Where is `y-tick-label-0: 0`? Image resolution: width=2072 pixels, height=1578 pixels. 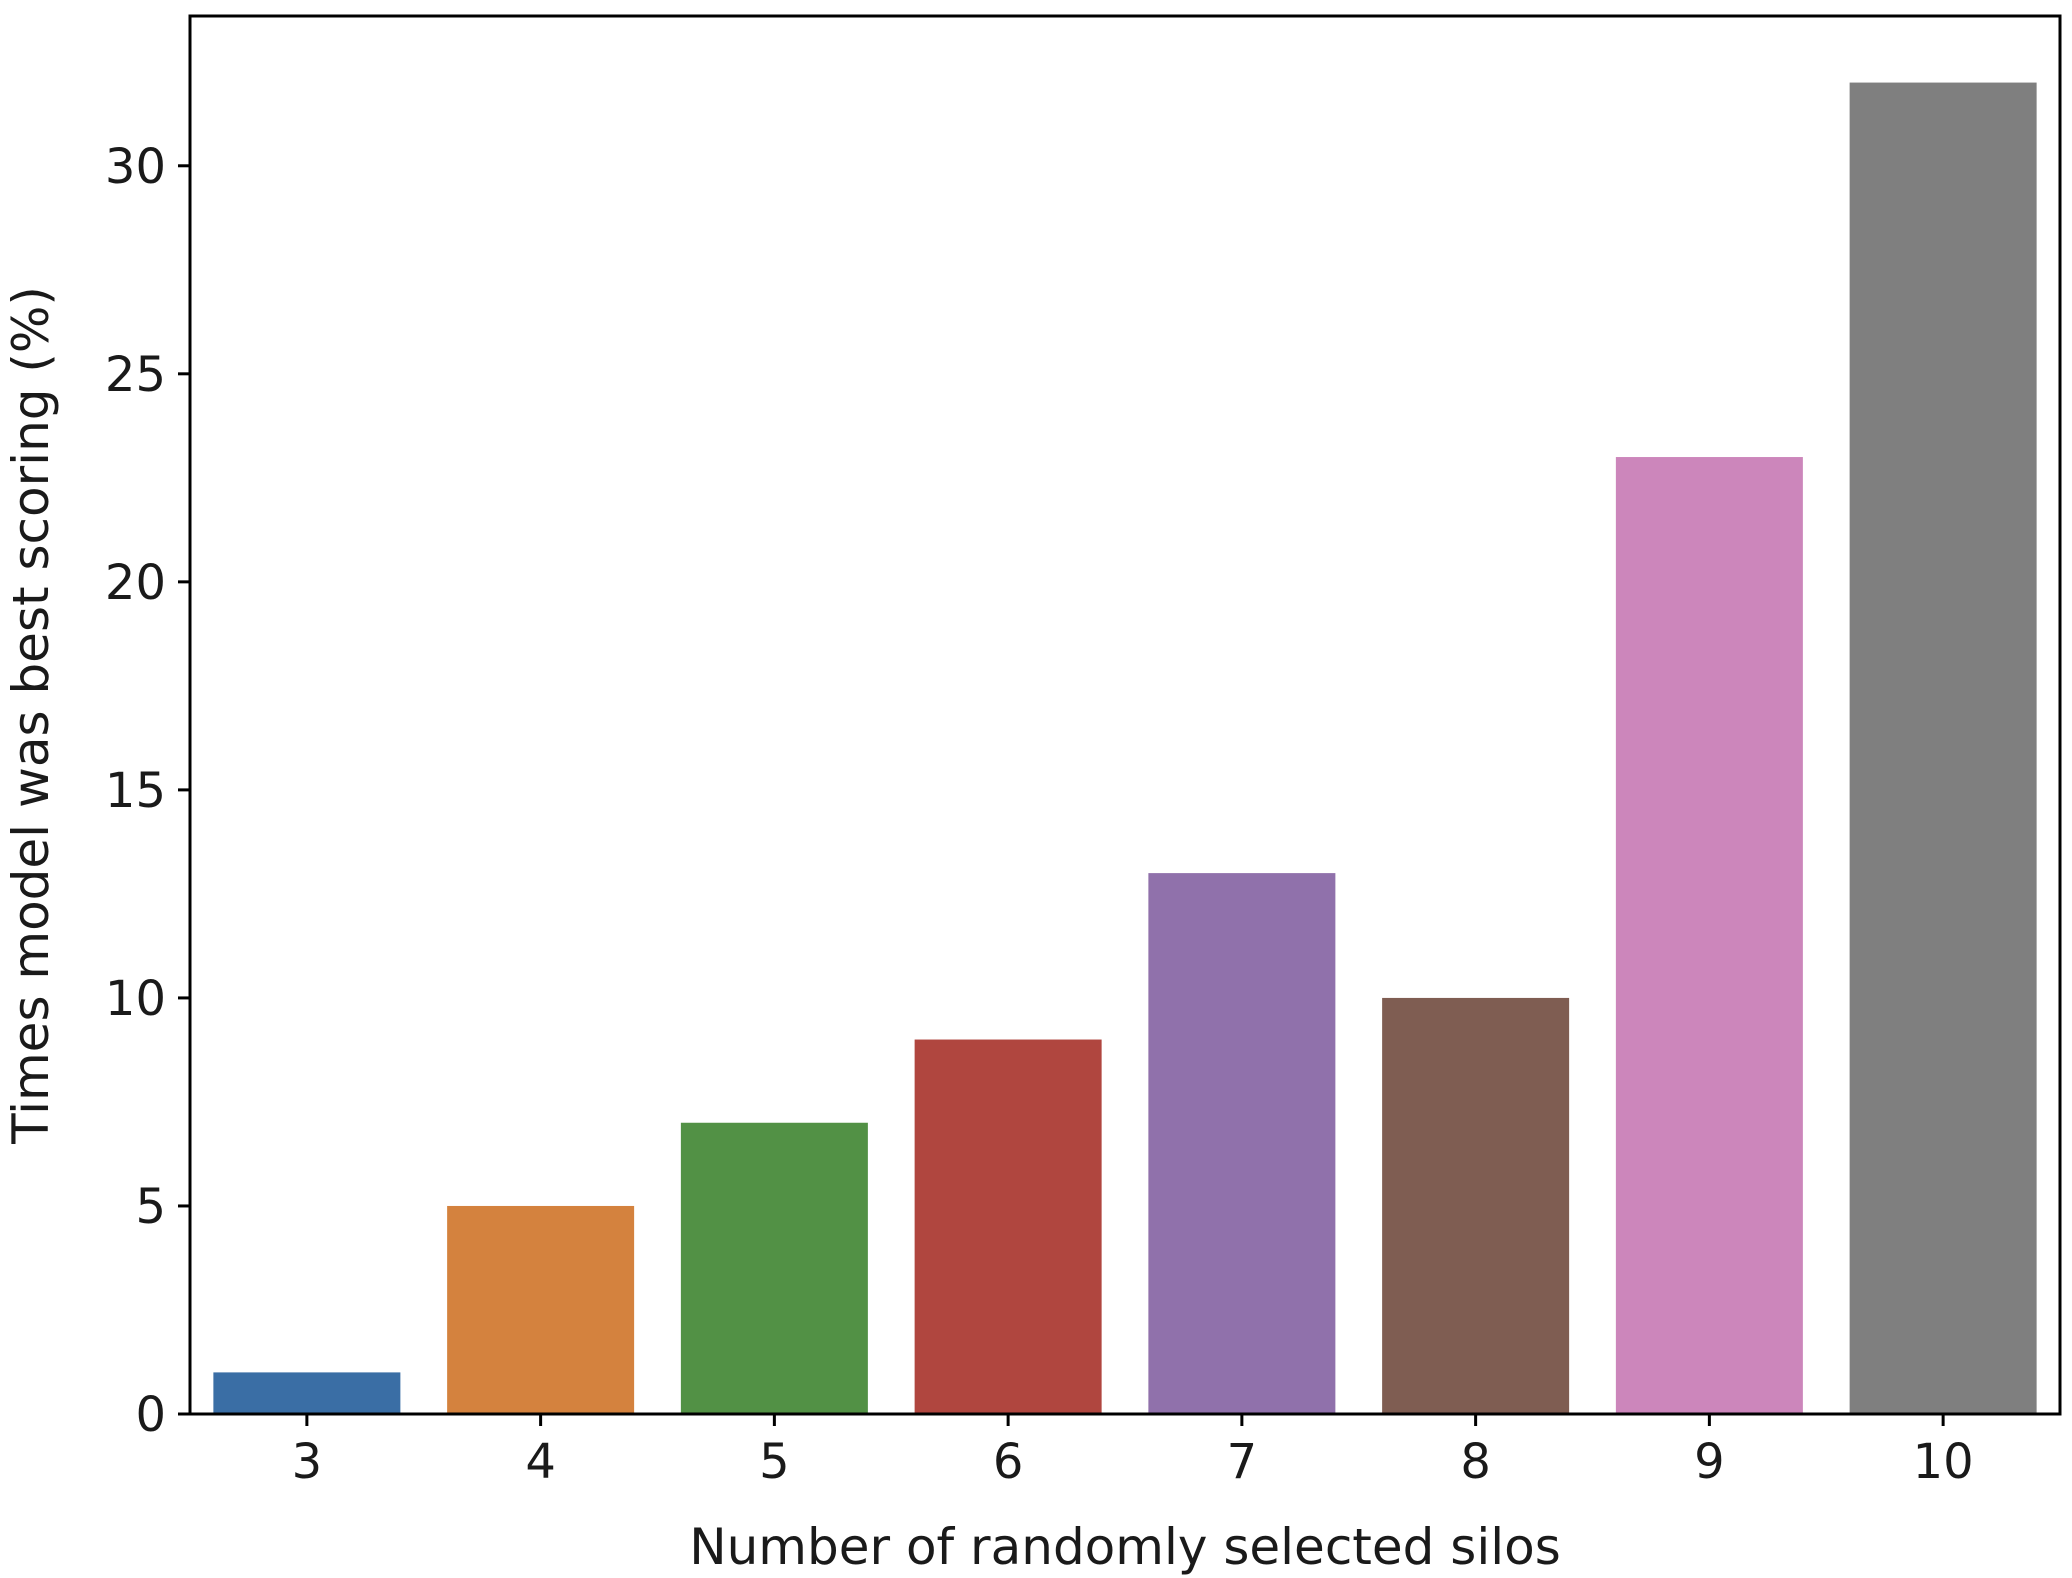 y-tick-label-0: 0 is located at coordinates (150, 1415).